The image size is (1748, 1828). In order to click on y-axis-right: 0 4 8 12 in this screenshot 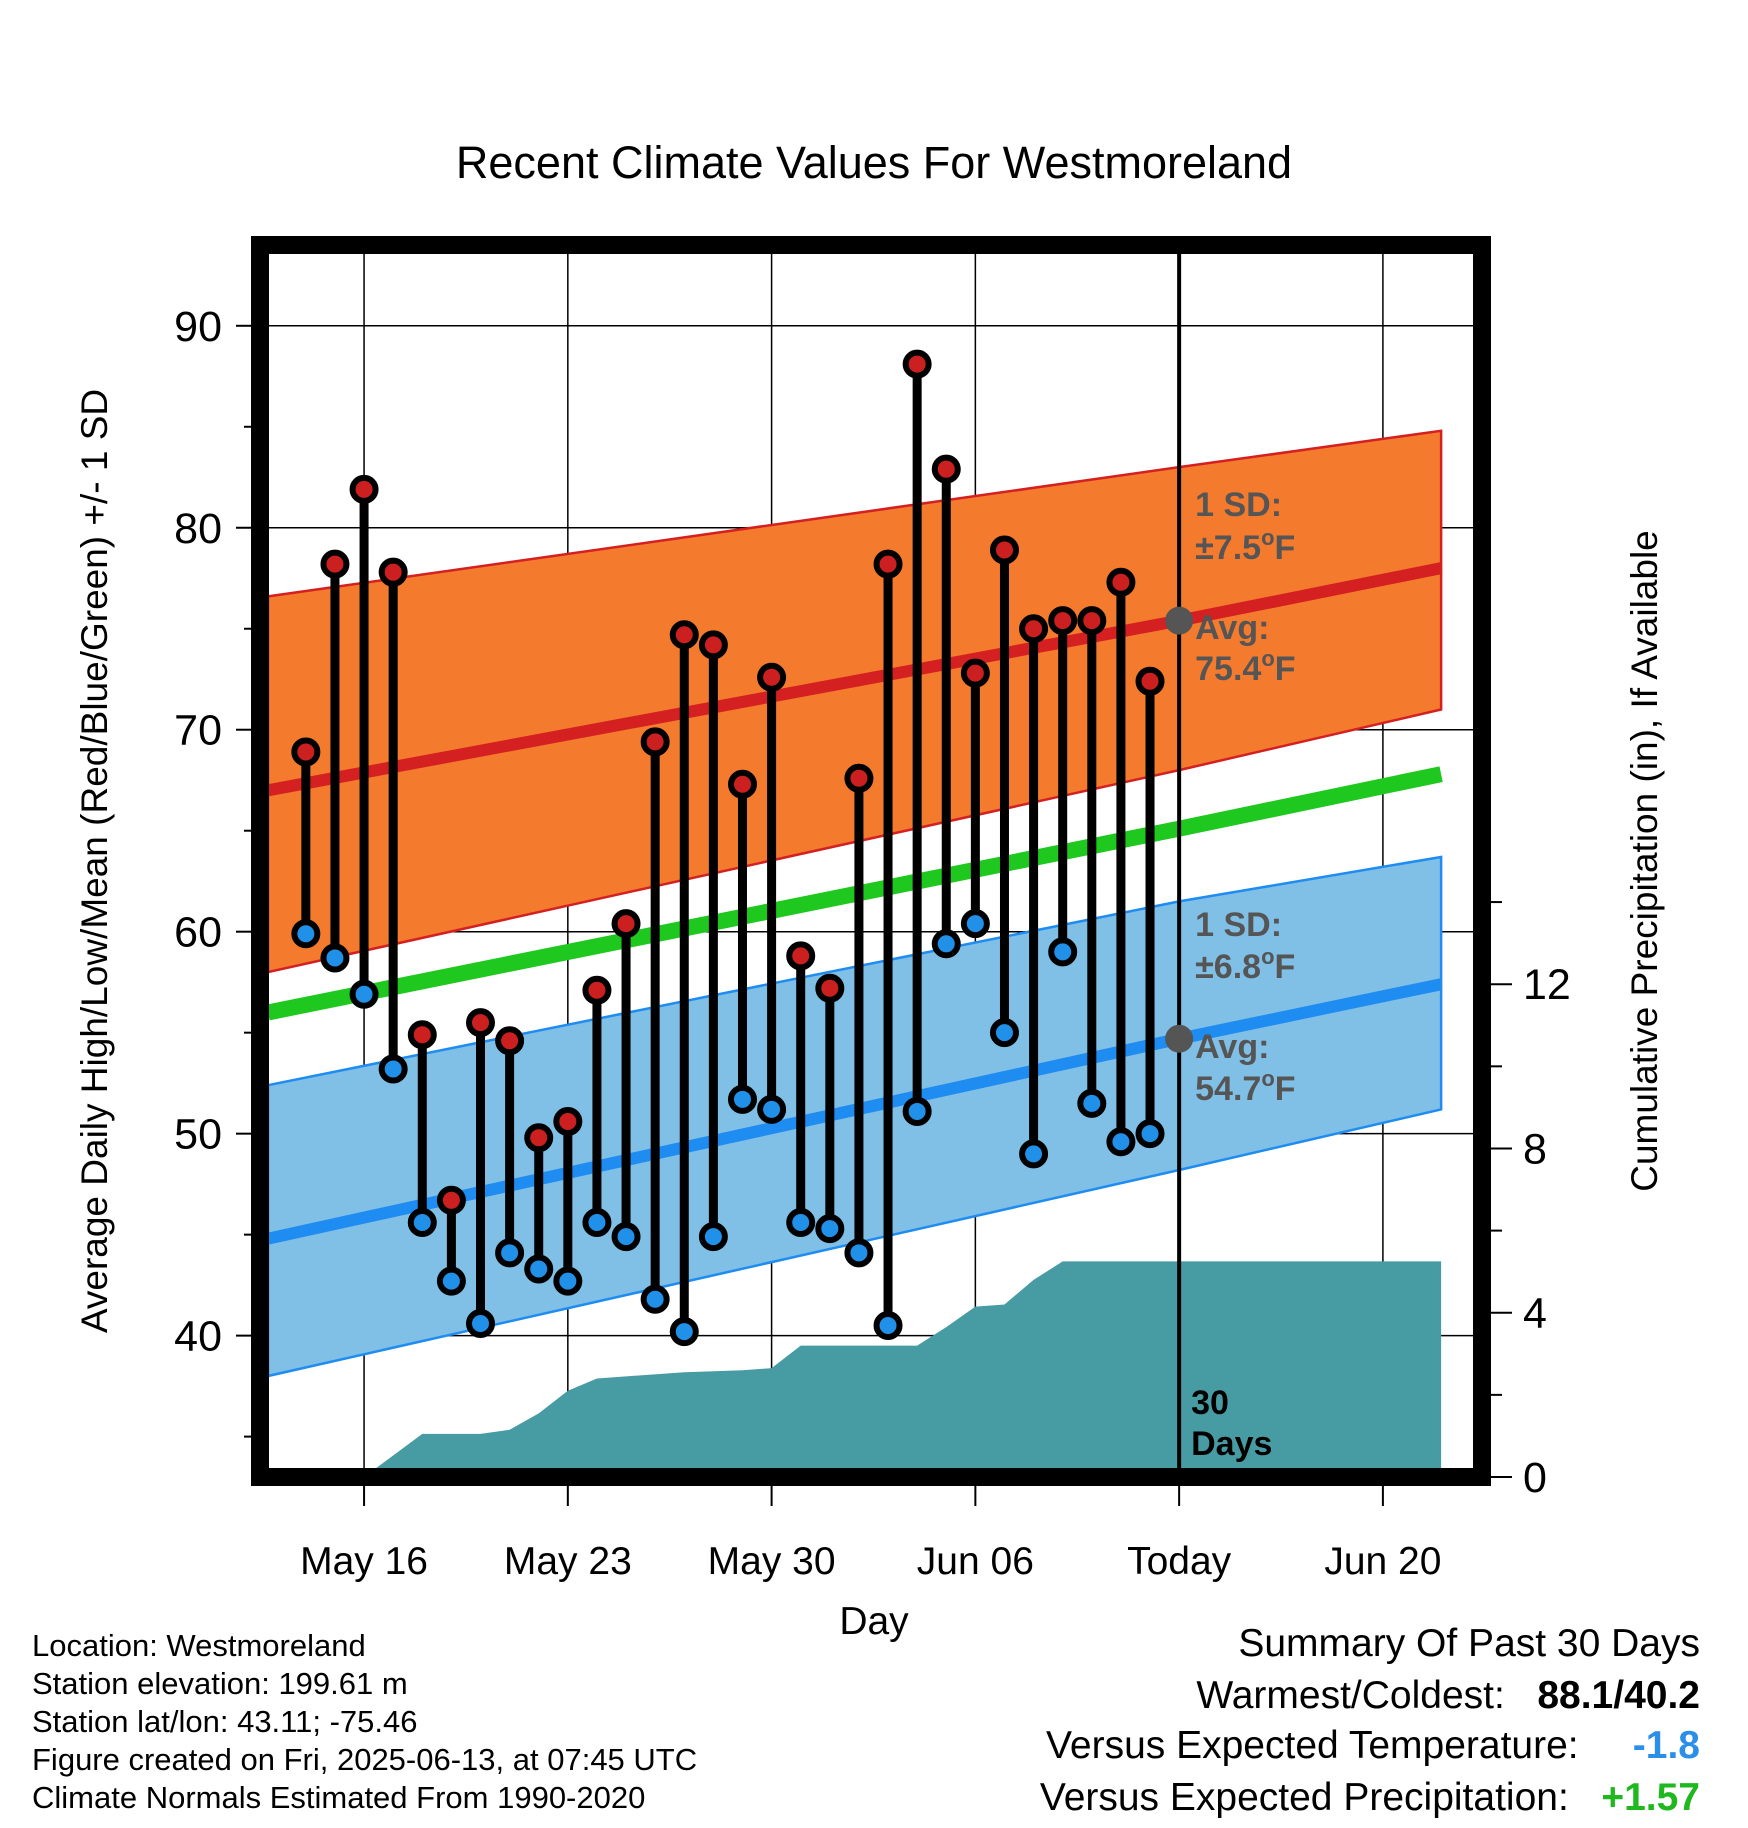, I will do `click(1530, 1201)`.